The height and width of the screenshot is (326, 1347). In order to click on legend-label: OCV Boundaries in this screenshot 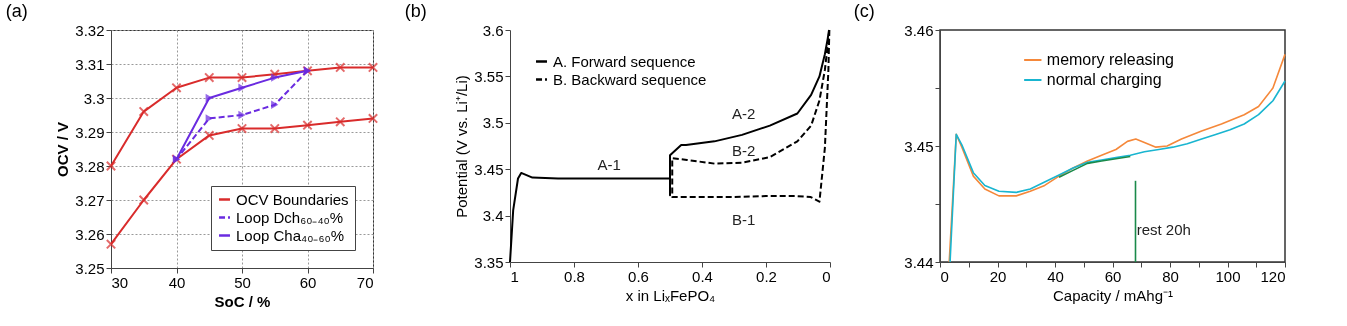, I will do `click(292, 199)`.